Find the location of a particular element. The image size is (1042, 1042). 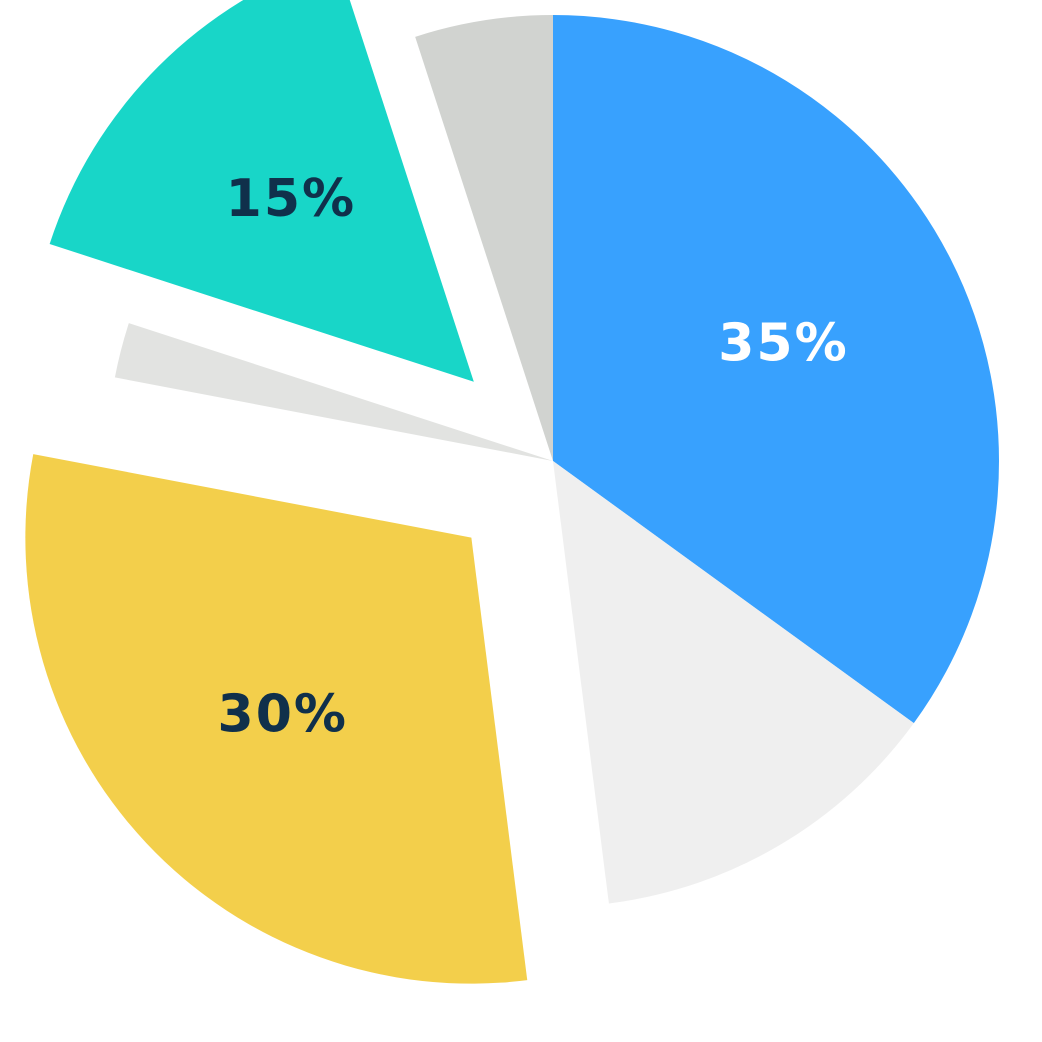

pie-slice-label-5: 15% is located at coordinates (291, 199).